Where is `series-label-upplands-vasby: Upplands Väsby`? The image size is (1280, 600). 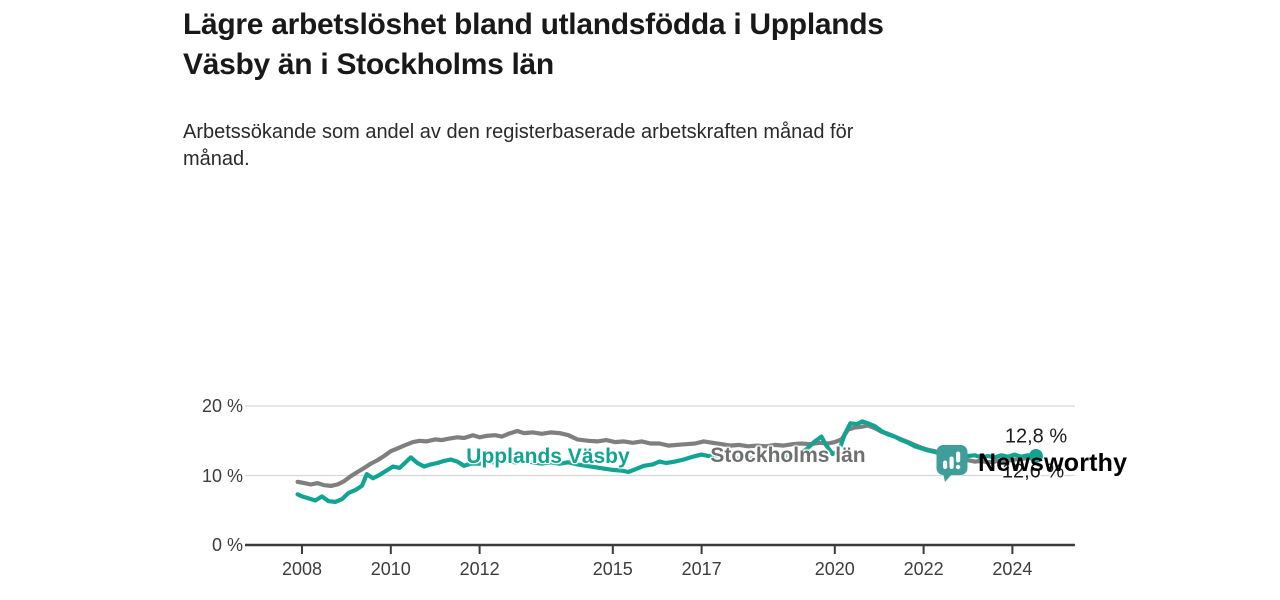
series-label-upplands-vasby: Upplands Väsby is located at coordinates (548, 456).